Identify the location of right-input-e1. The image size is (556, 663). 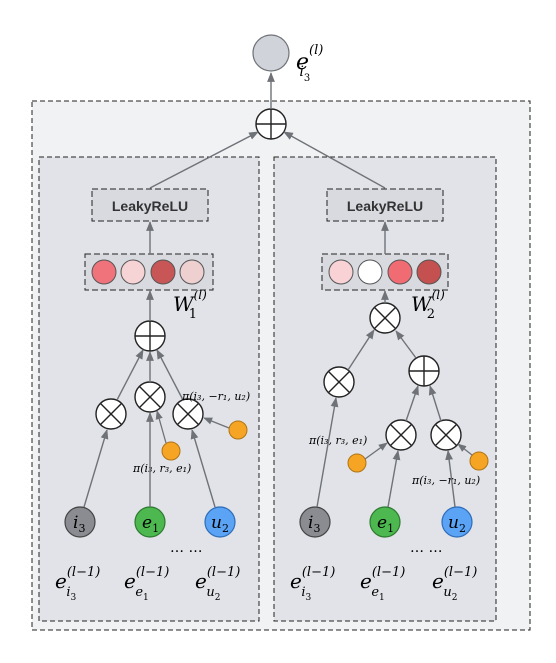
(385, 522).